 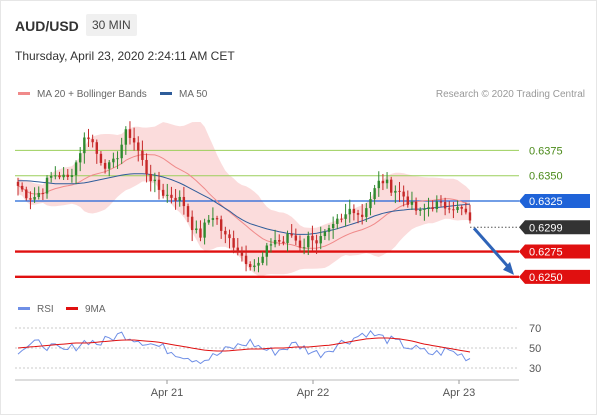 What do you see at coordinates (546, 202) in the screenshot?
I see `pivot-label: 0.6325` at bounding box center [546, 202].